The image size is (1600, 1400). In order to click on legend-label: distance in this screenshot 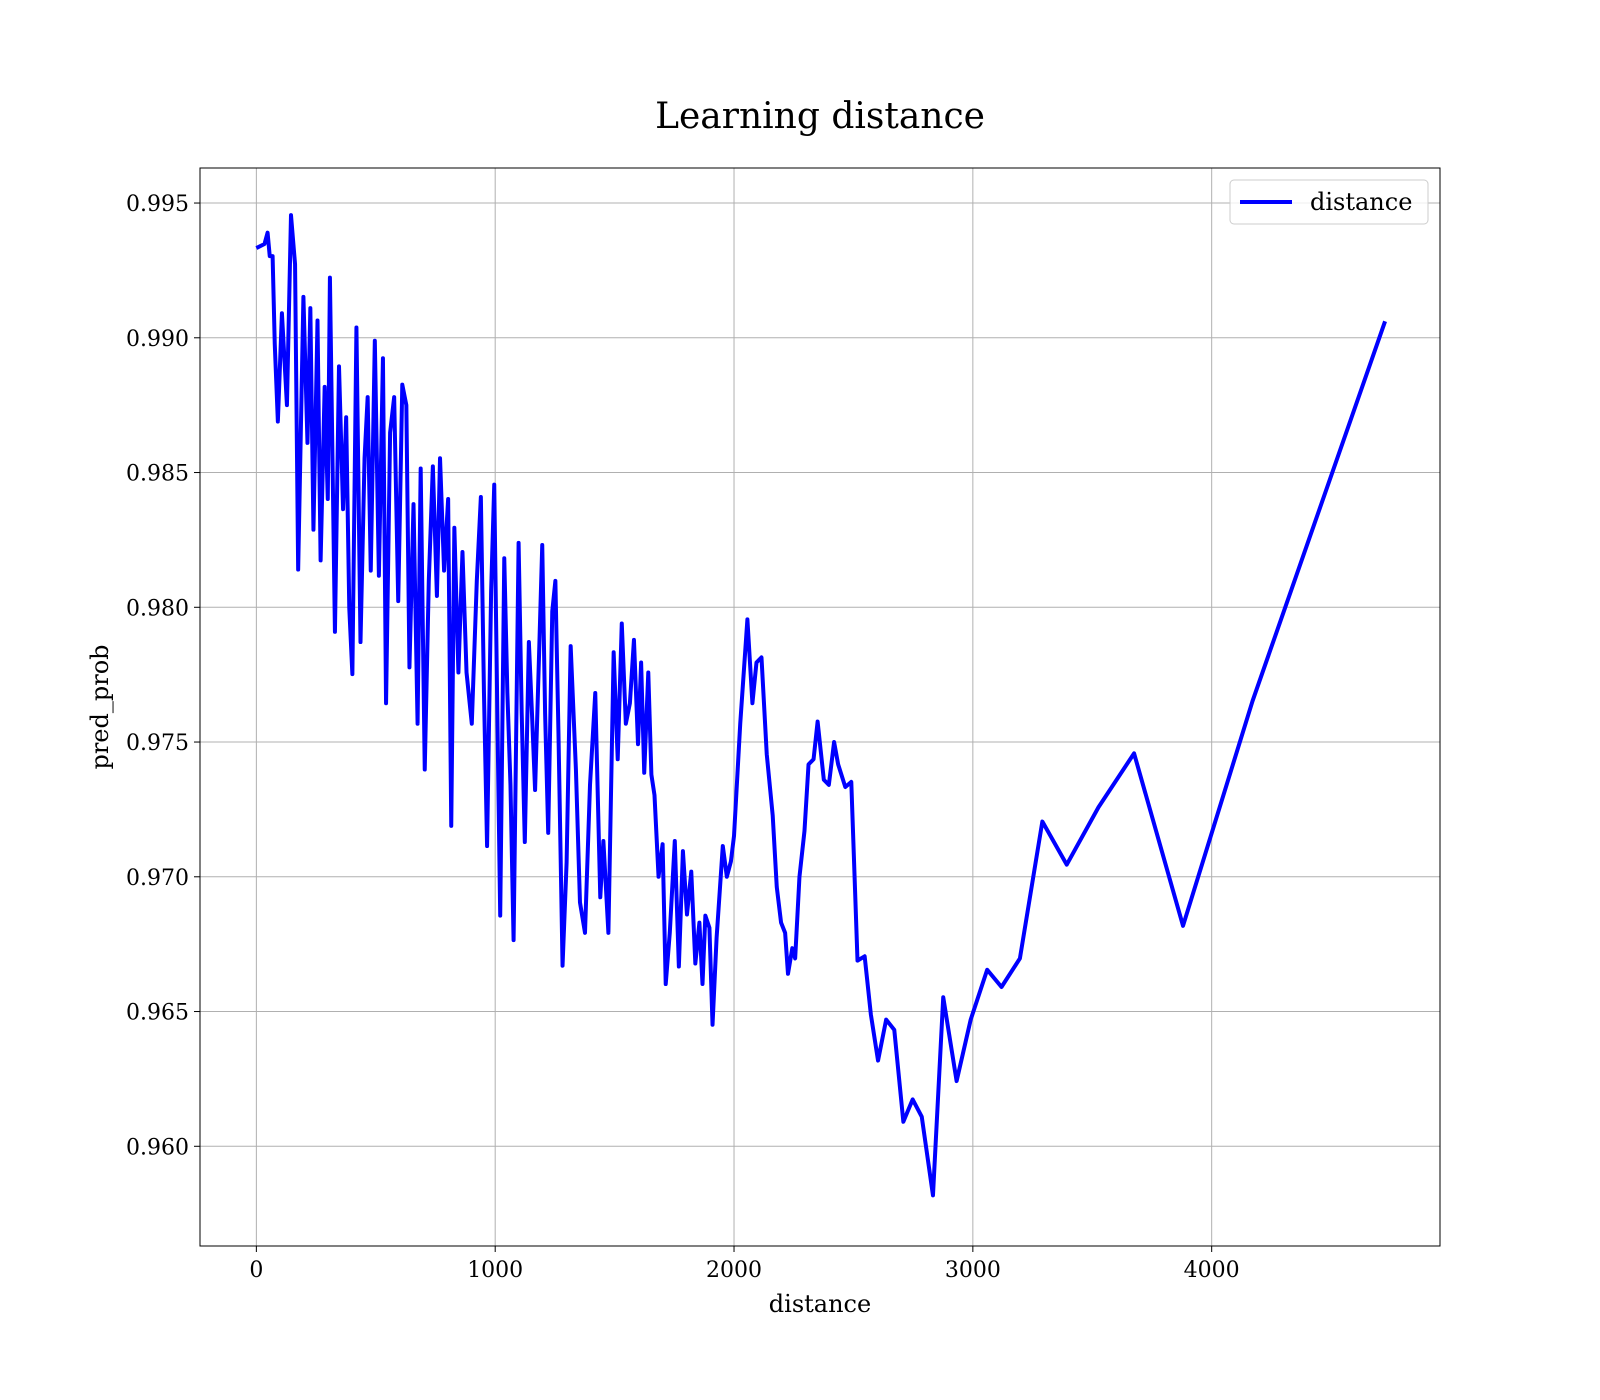, I will do `click(1361, 202)`.